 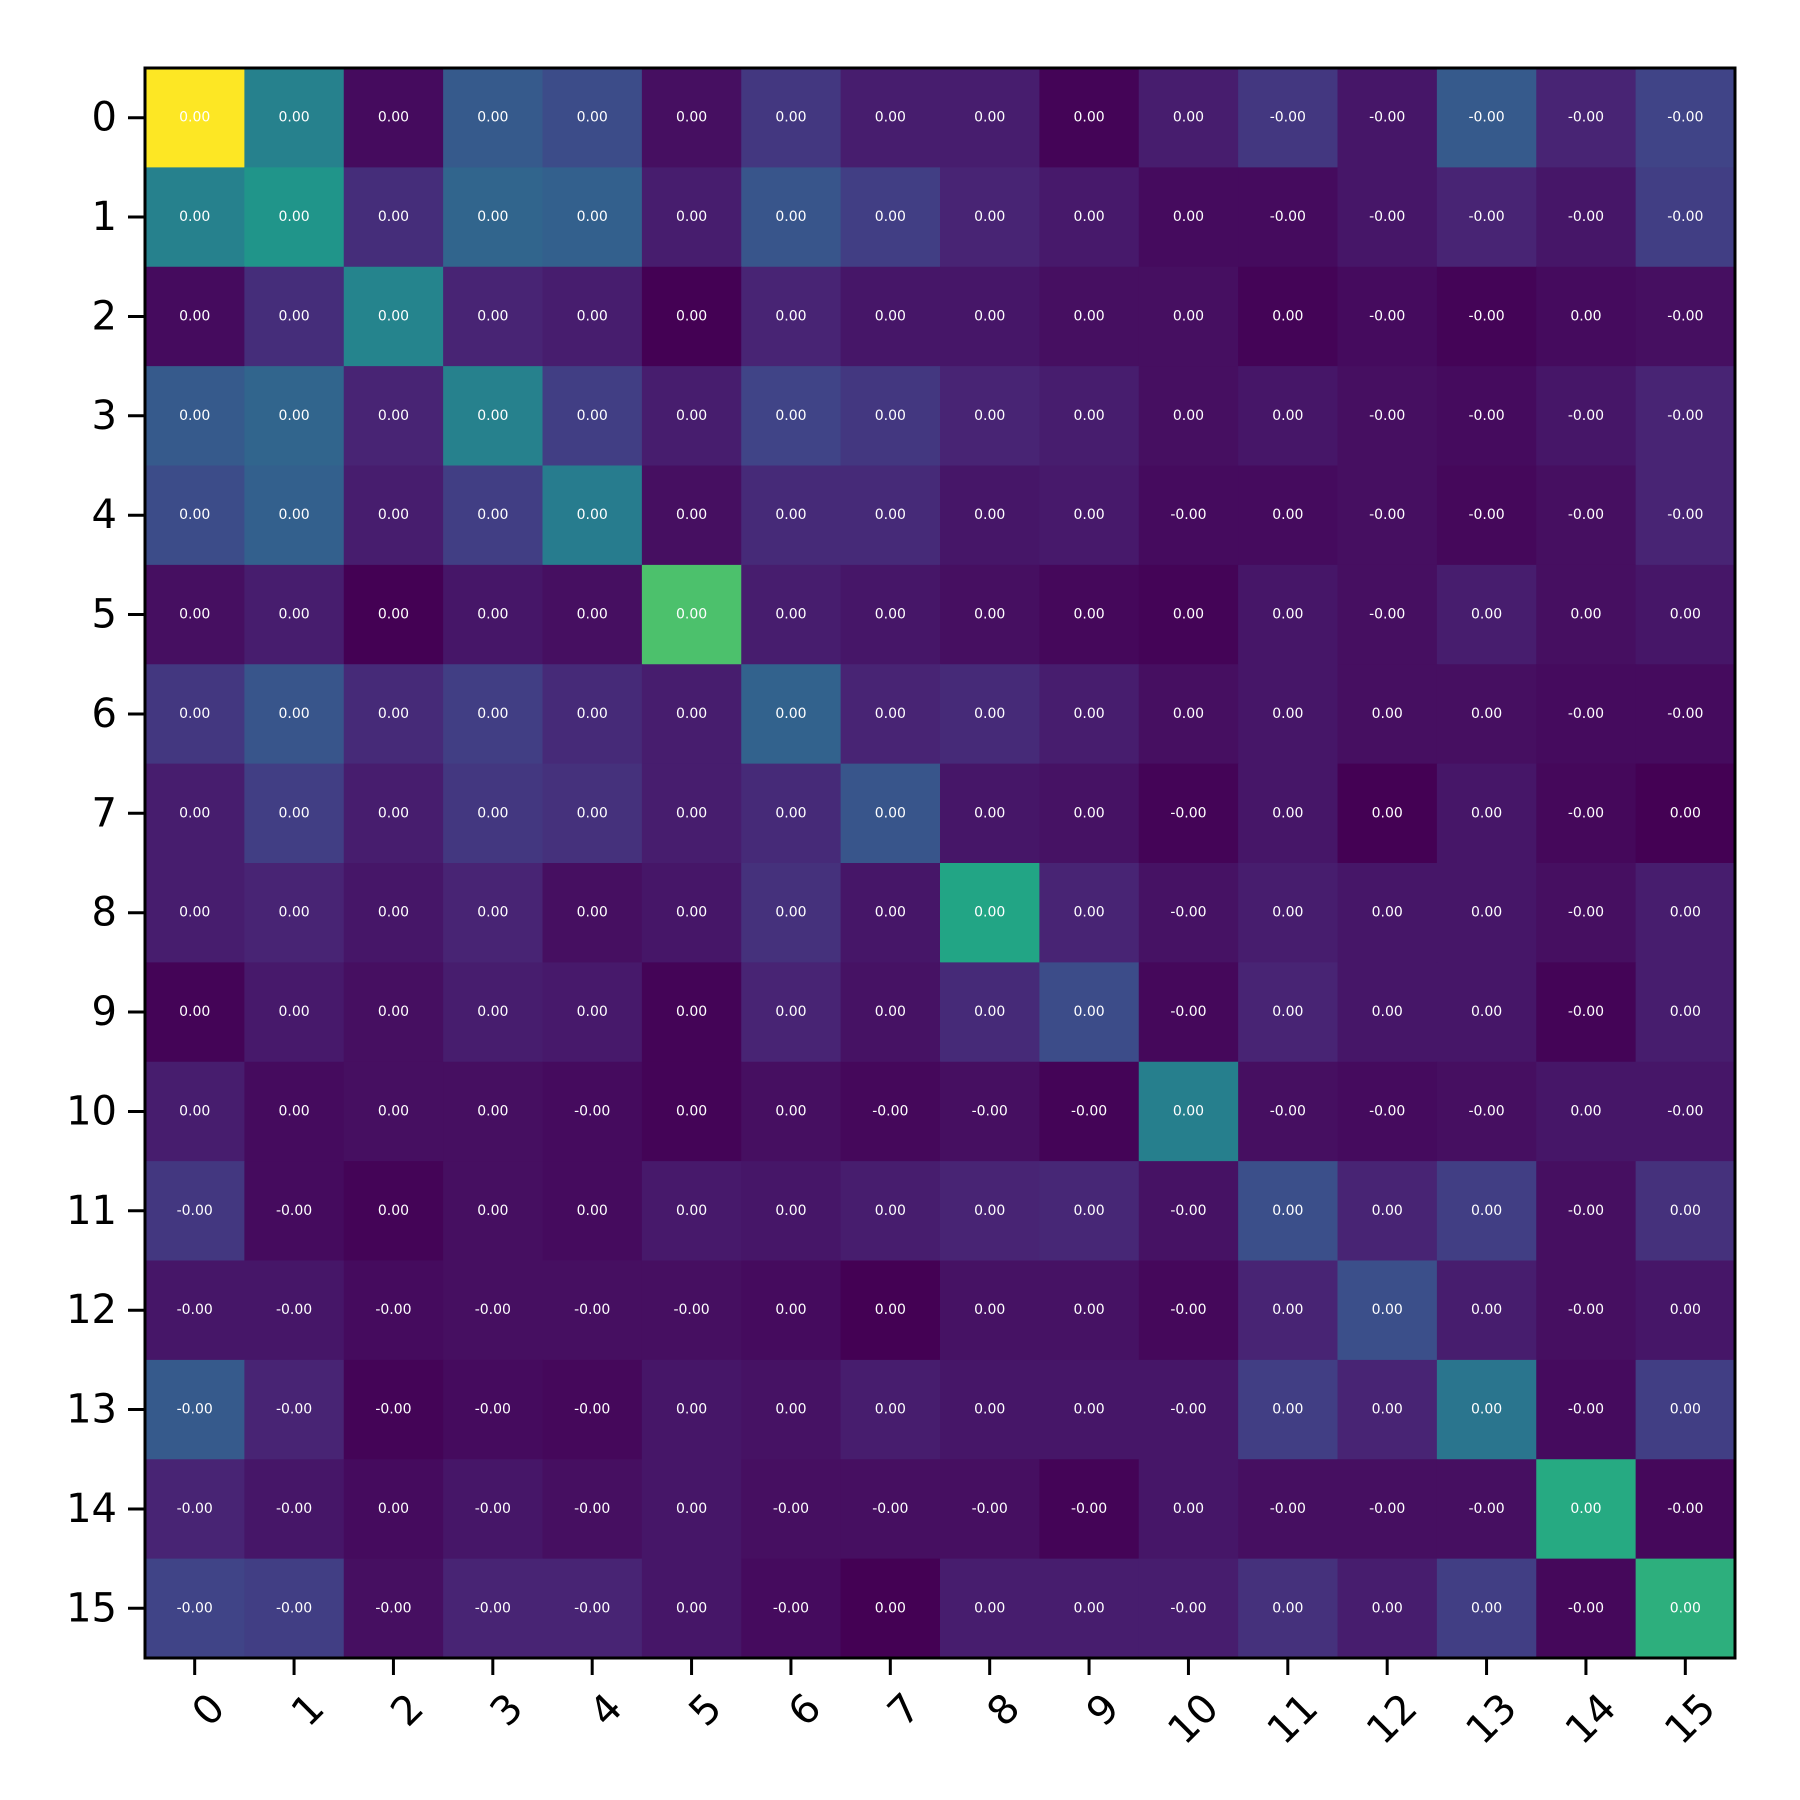 What do you see at coordinates (1486, 515) in the screenshot?
I see `heatmap-cell-label-4-13: -0.00` at bounding box center [1486, 515].